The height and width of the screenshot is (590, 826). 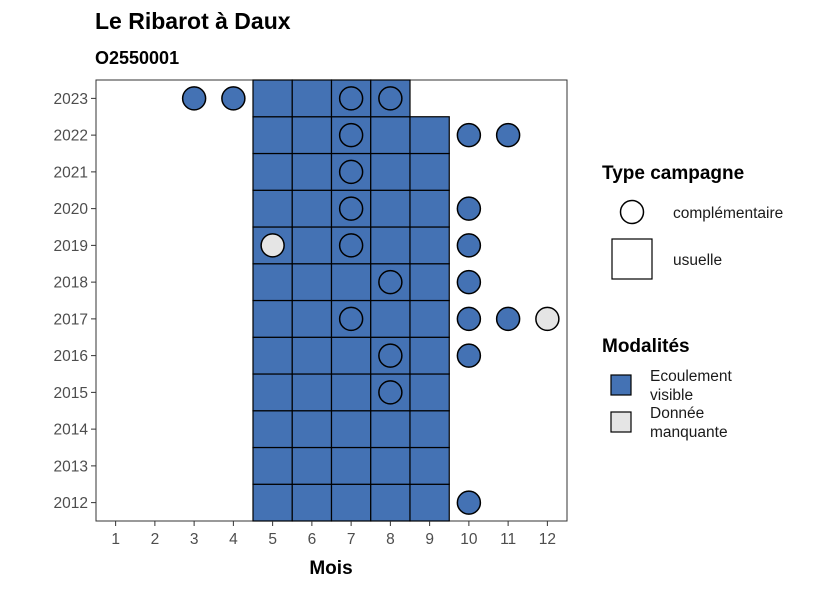 I want to click on legend-label-modalite: visible, so click(x=671, y=395).